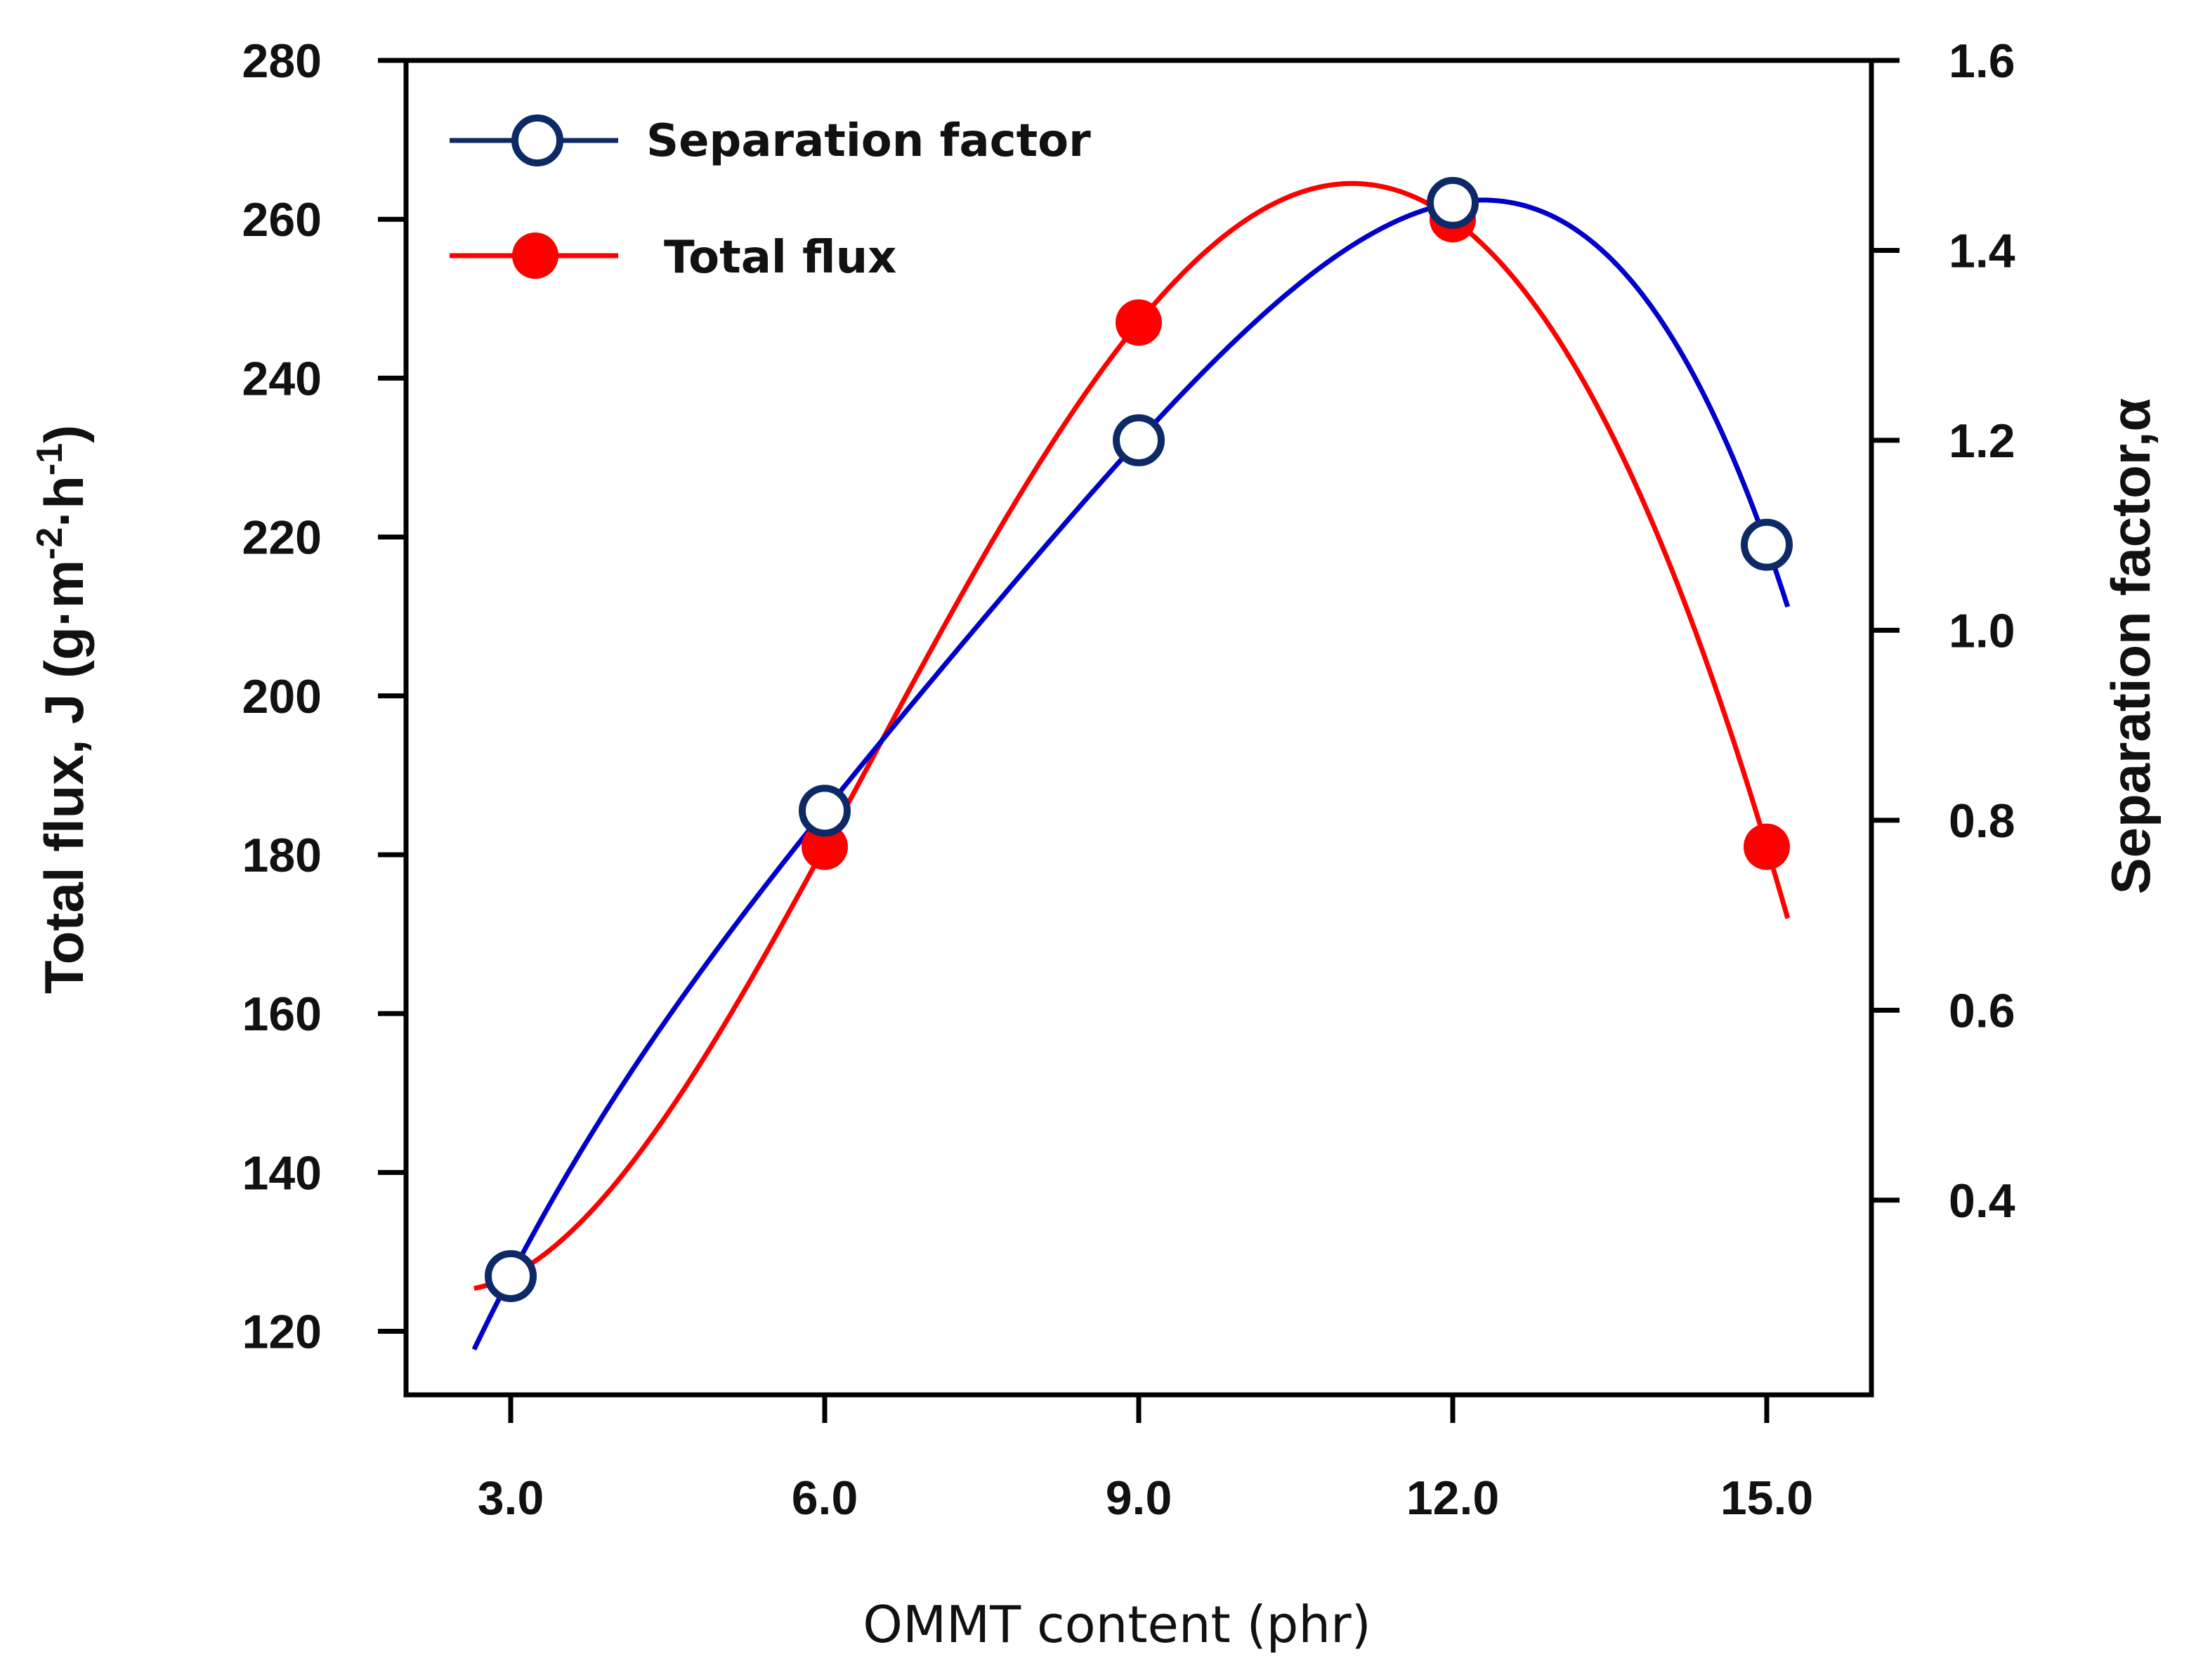 The width and height of the screenshot is (2203, 1680). What do you see at coordinates (1139, 1498) in the screenshot?
I see `x-tick-label: 9.0` at bounding box center [1139, 1498].